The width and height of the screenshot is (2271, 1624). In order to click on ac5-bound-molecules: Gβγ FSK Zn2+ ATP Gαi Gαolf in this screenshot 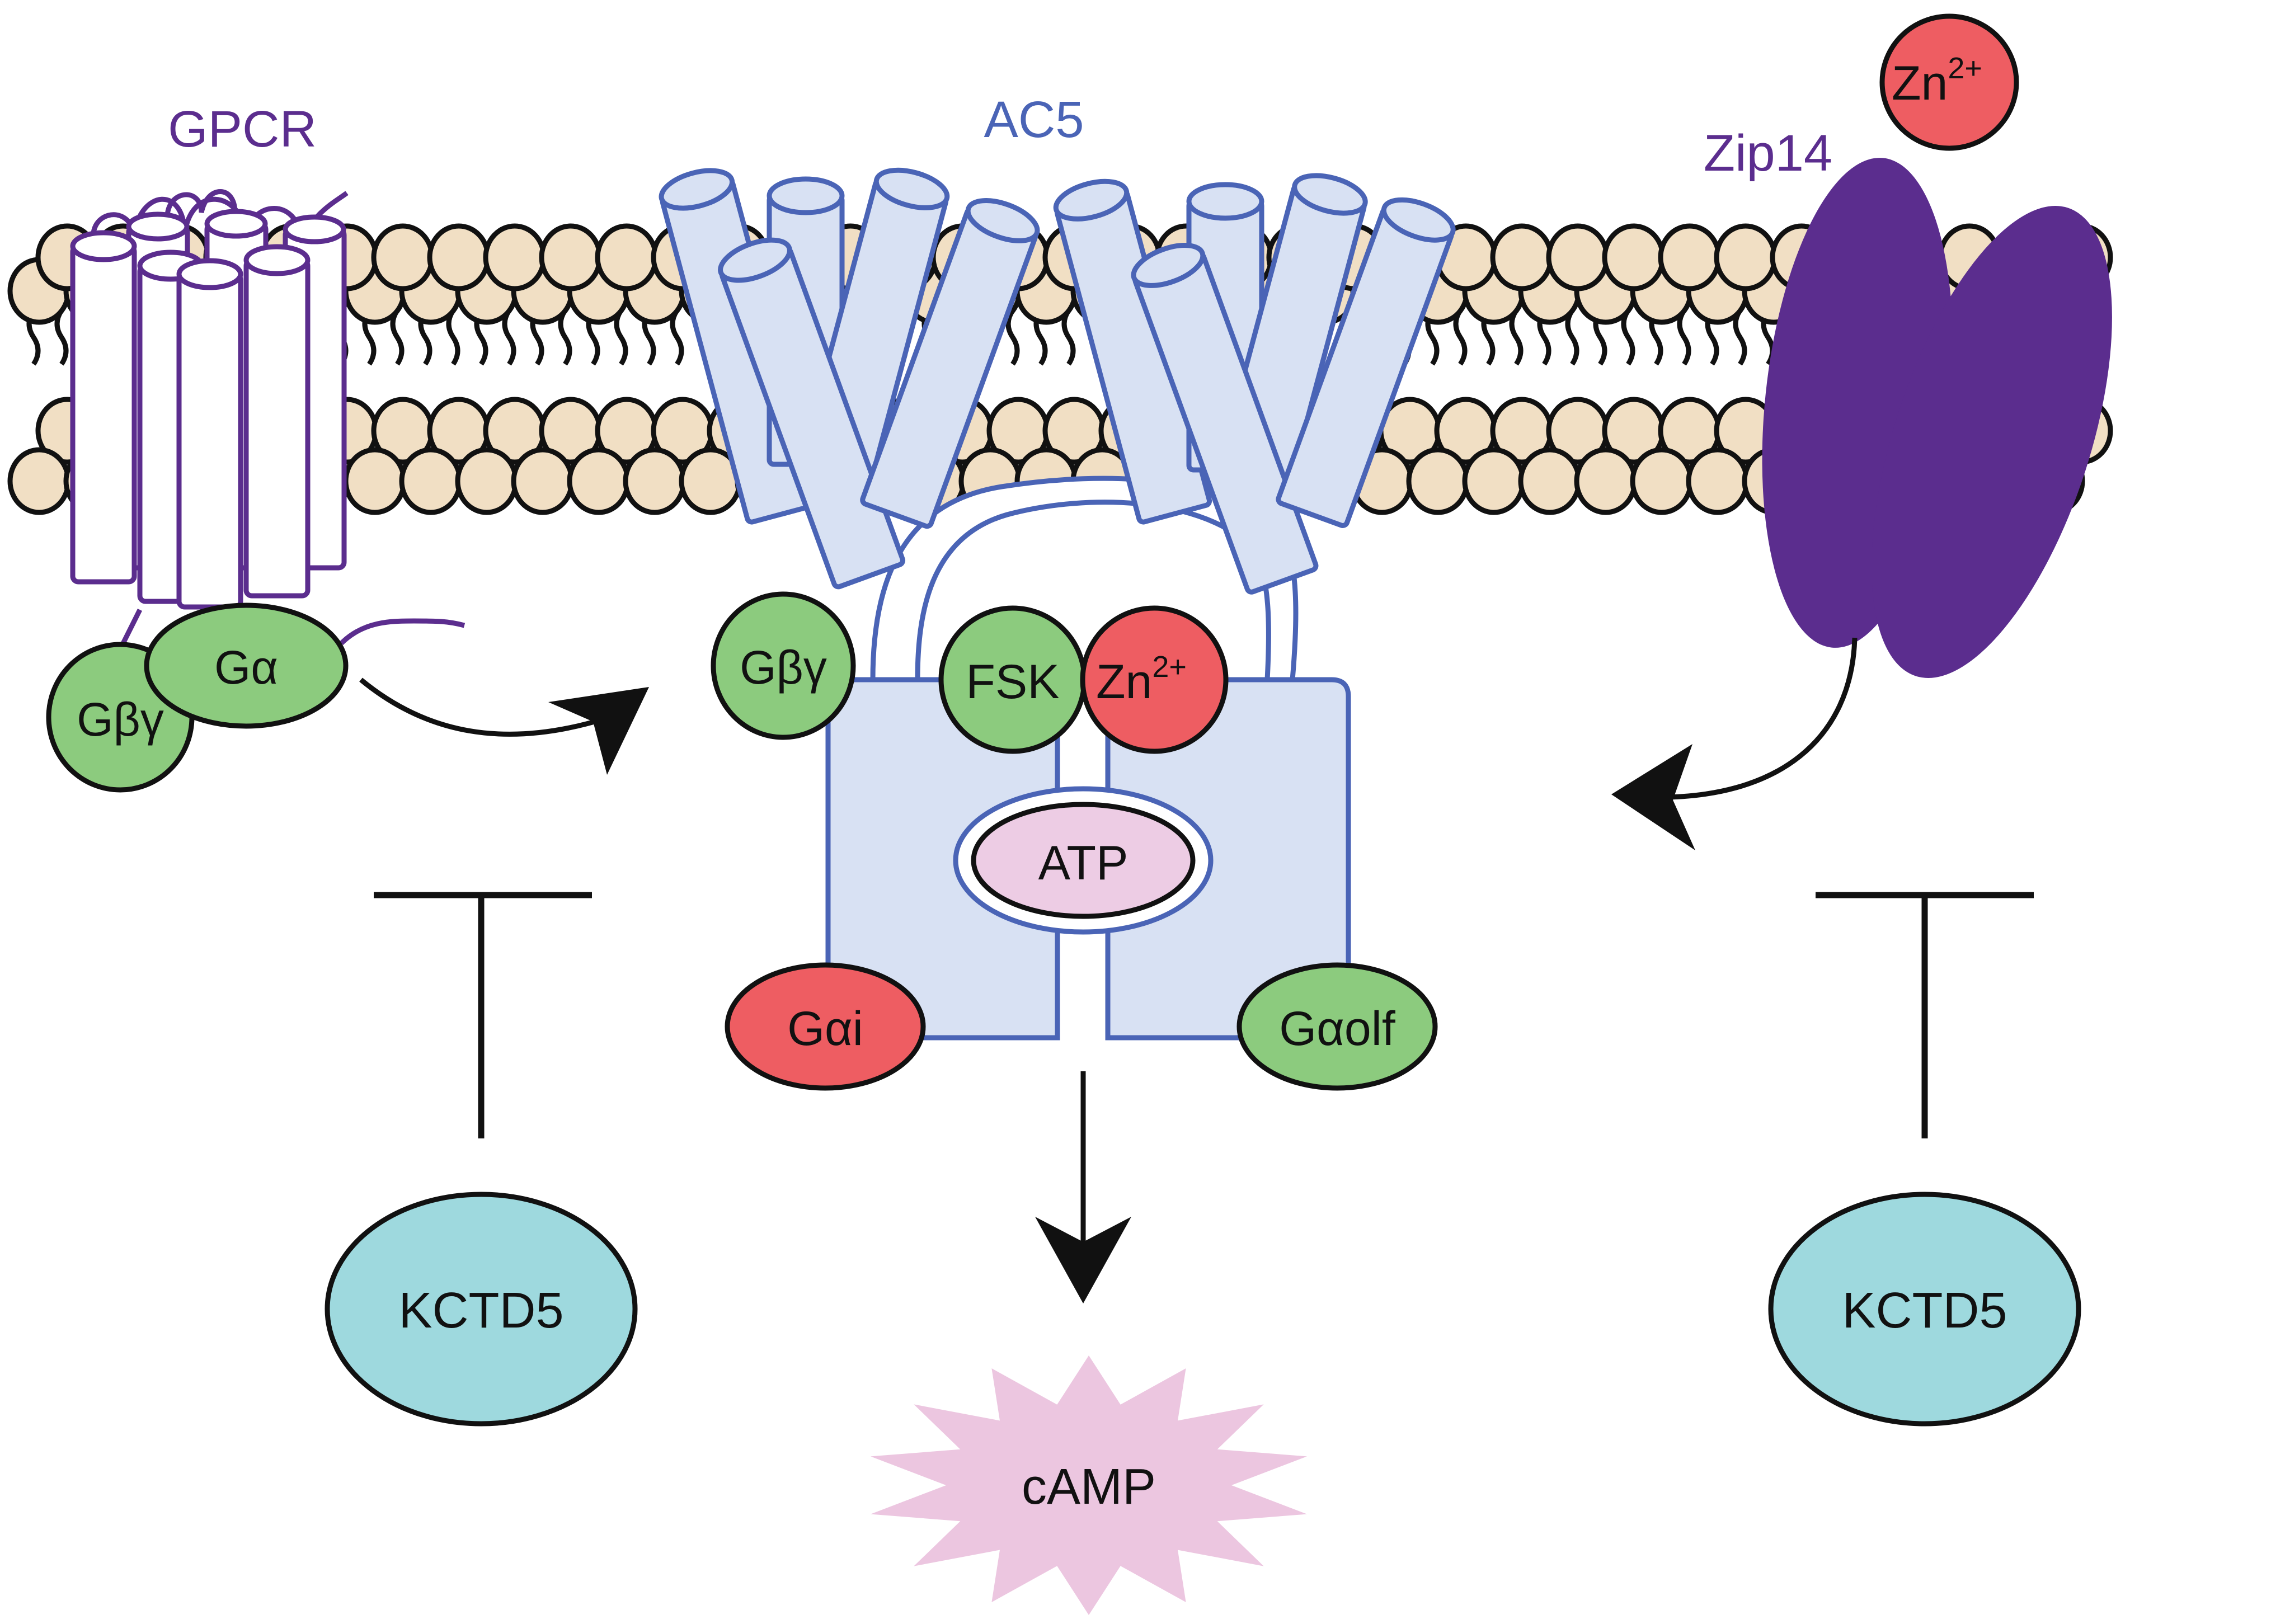, I will do `click(1074, 841)`.